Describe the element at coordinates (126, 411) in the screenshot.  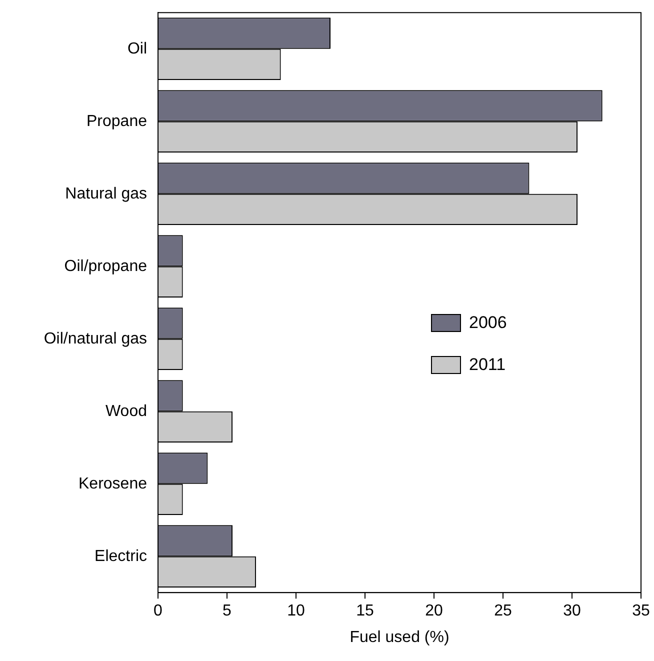
I see `y-tick-label: Wood` at that location.